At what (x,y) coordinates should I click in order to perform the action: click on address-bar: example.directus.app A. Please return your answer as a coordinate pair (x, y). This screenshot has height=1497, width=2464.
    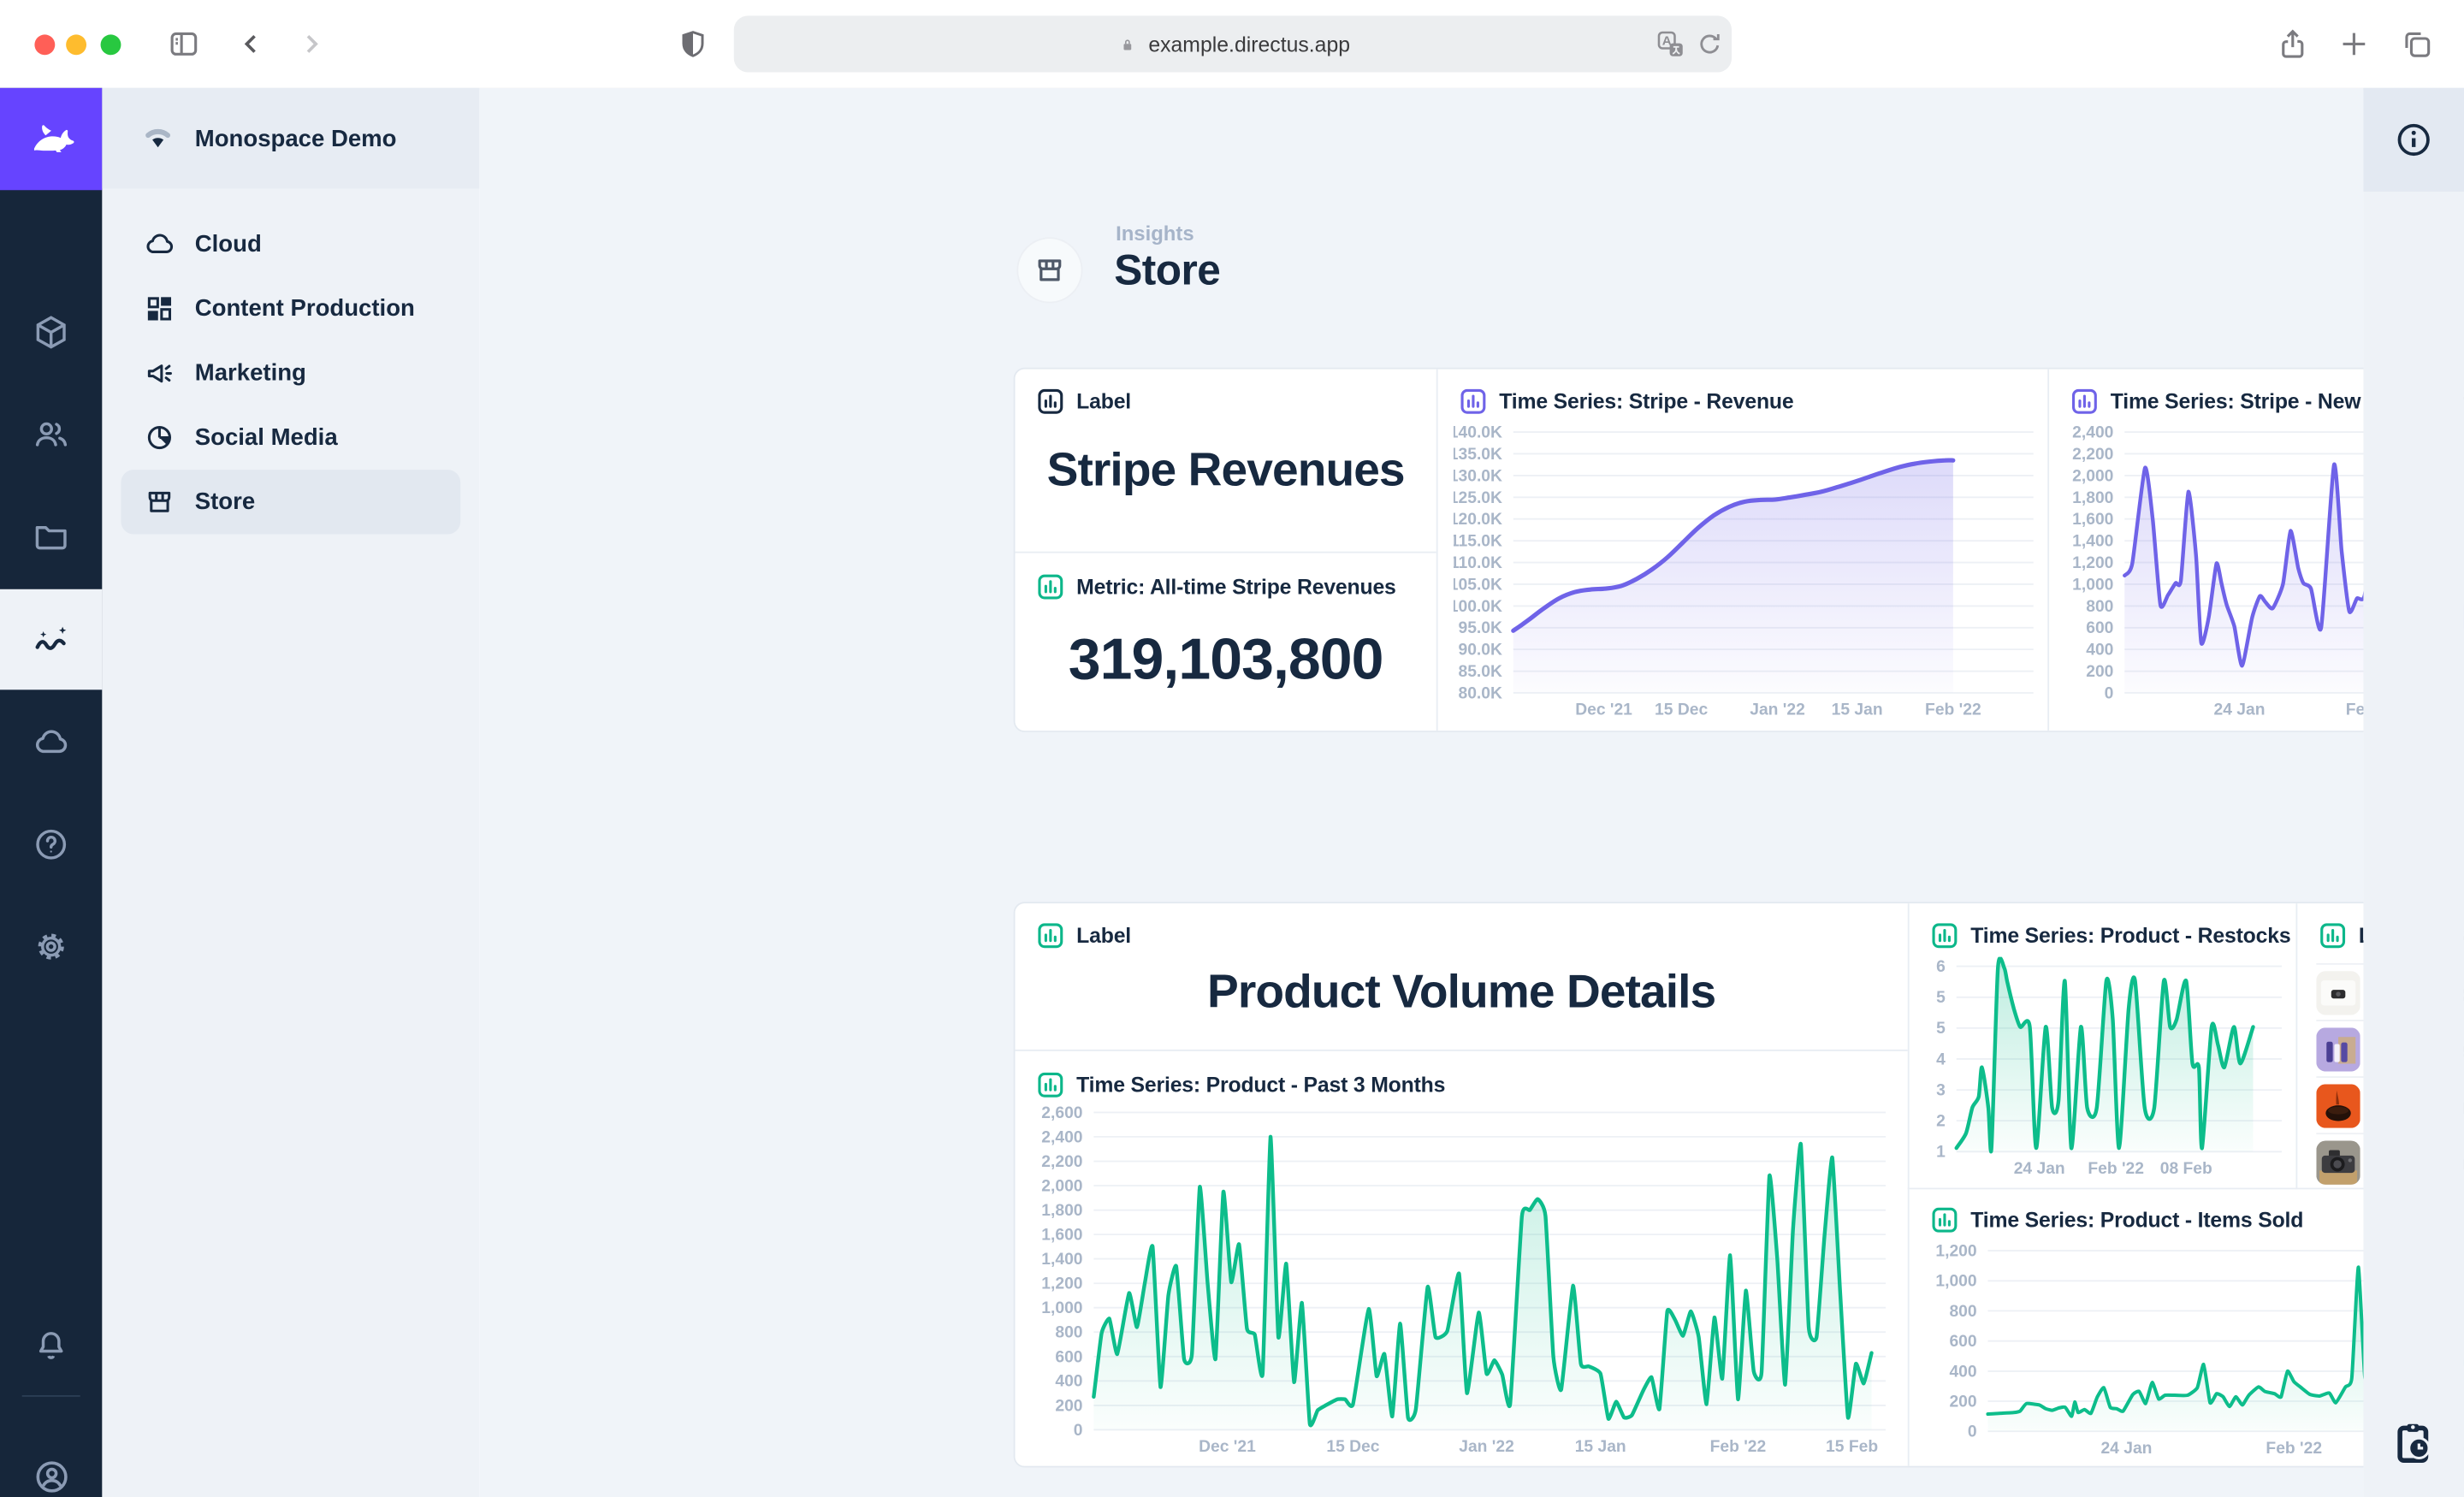
    Looking at the image, I should click on (1232, 44).